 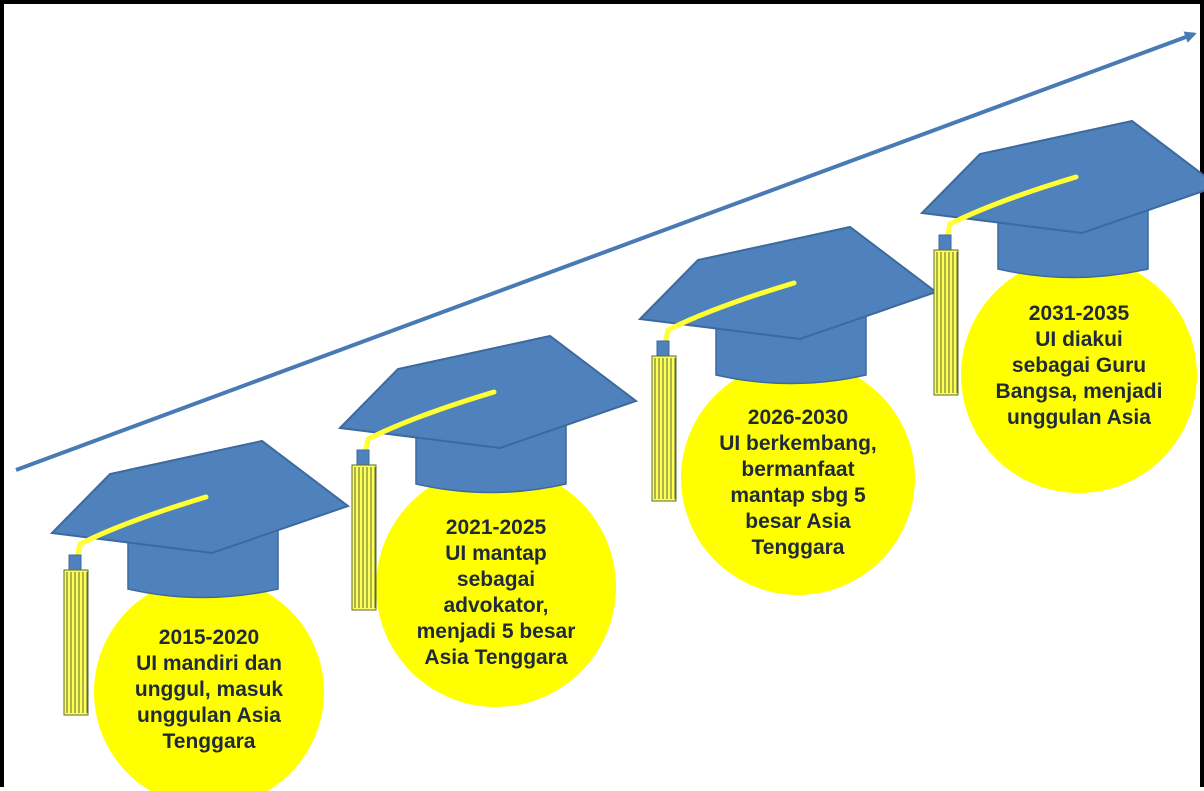 I want to click on milestone-description-line: sebagai, so click(x=496, y=579).